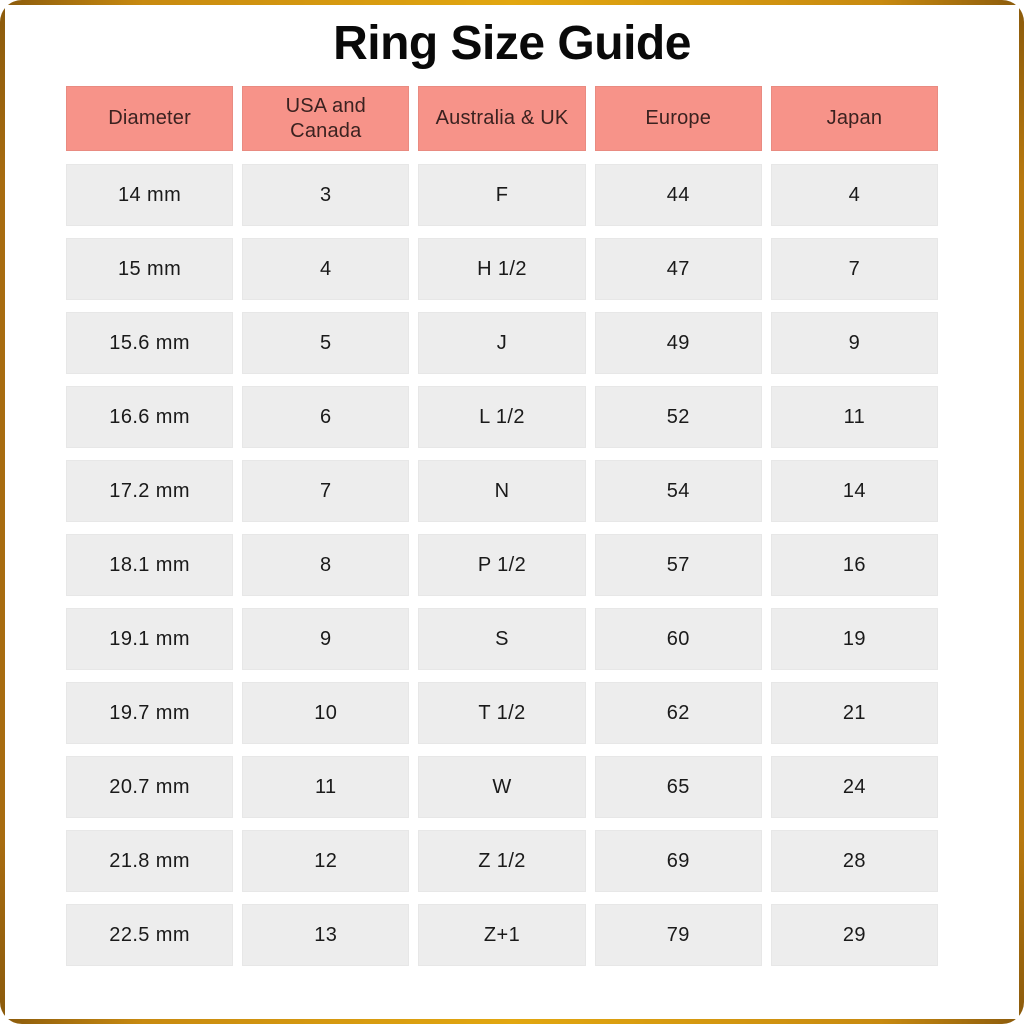  I want to click on column-header-japan: Japan, so click(854, 118).